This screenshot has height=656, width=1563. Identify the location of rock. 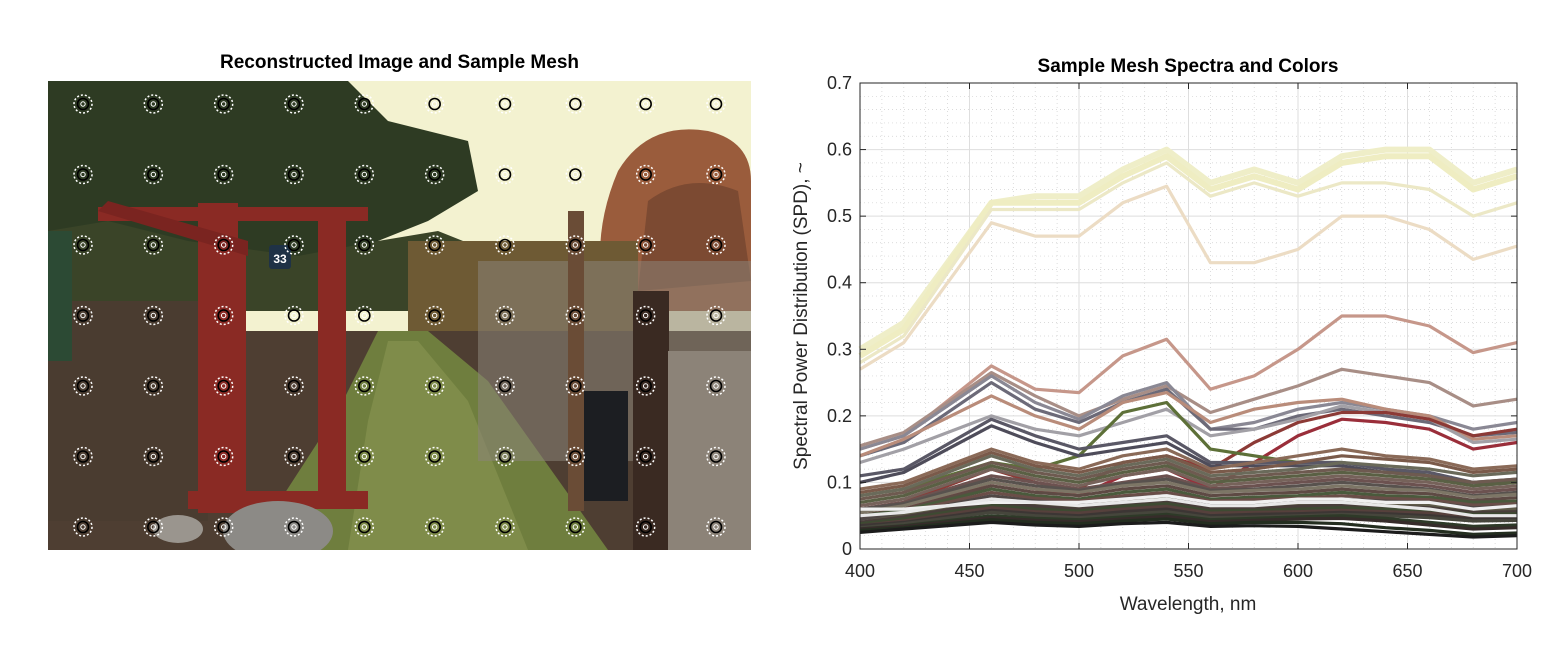
(278, 525).